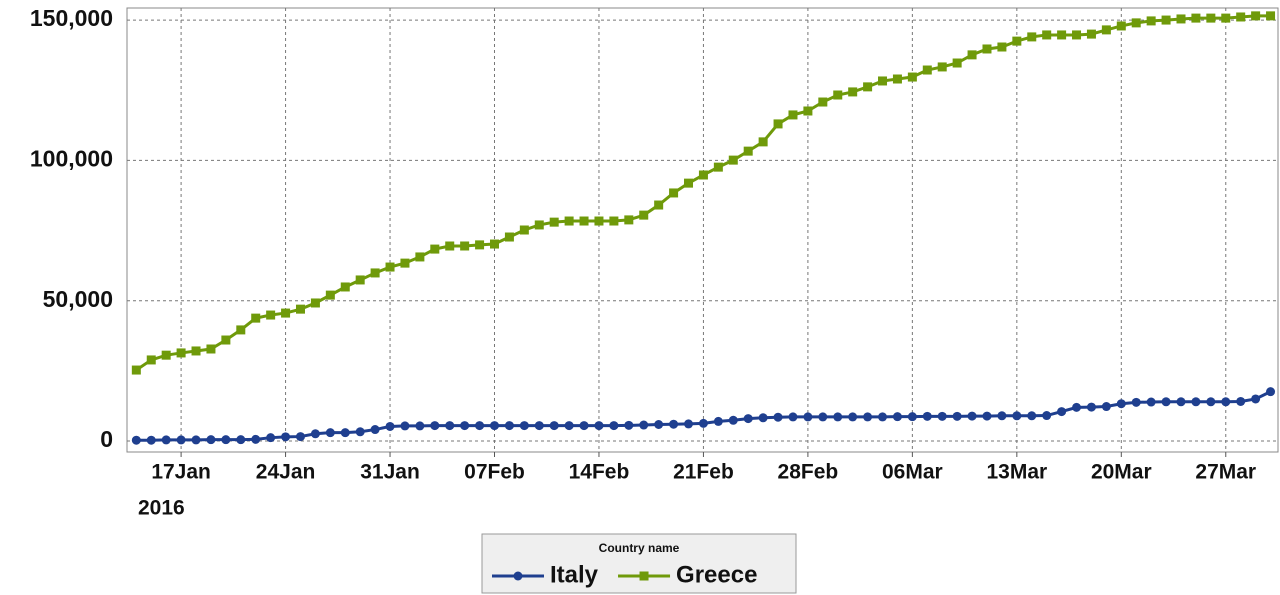  Describe the element at coordinates (716, 574) in the screenshot. I see `legend-label: Greece` at that location.